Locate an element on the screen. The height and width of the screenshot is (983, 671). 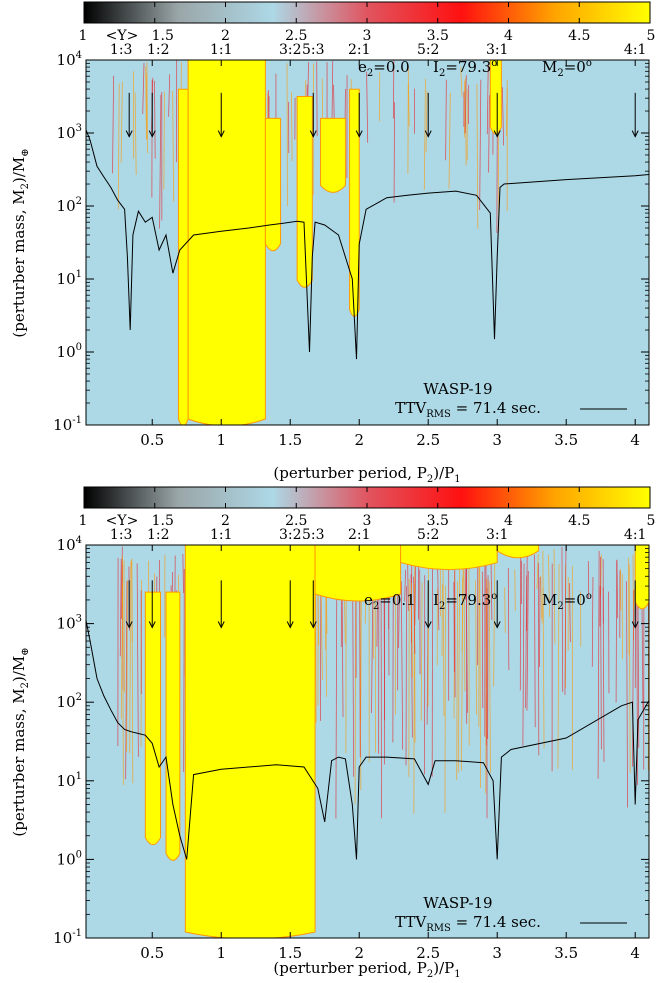
legend-title-bottom: WASP-19 is located at coordinates (457, 903).